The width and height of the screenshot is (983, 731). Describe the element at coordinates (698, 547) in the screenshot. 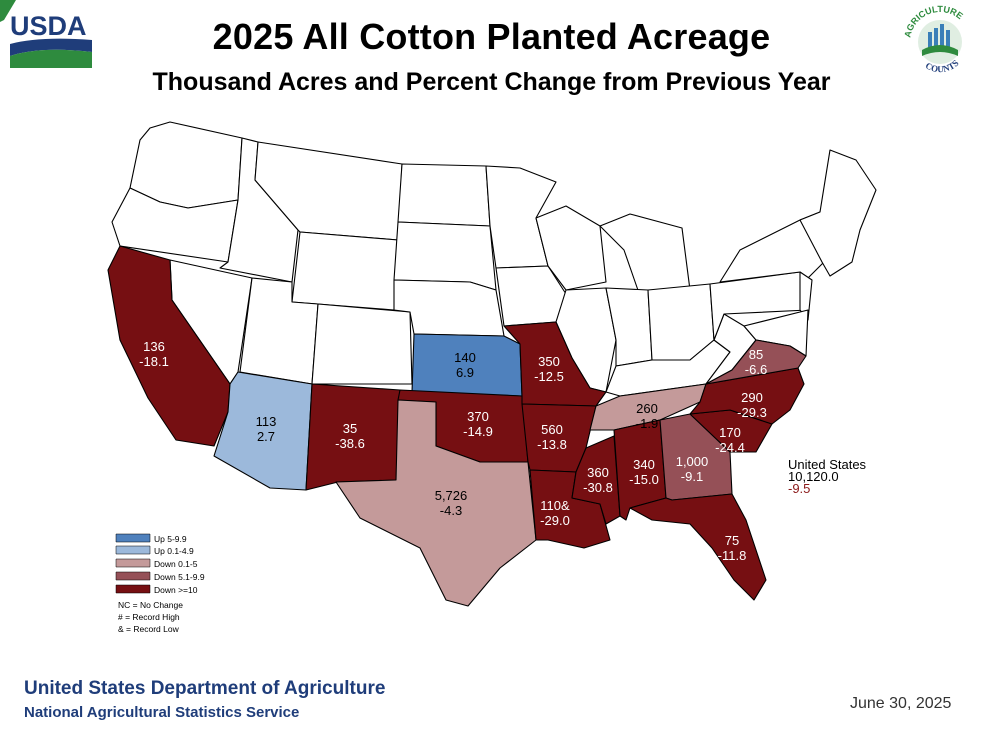

I see `state-florida` at that location.